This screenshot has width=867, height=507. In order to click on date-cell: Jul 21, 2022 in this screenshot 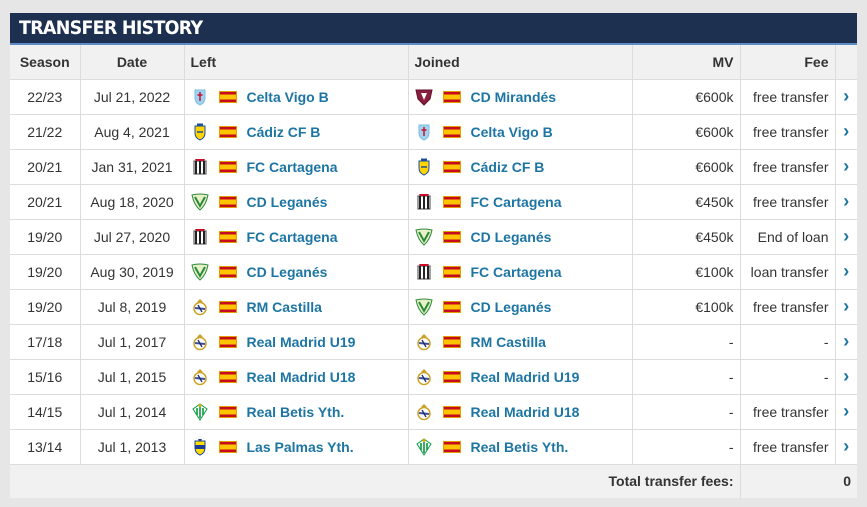, I will do `click(132, 97)`.